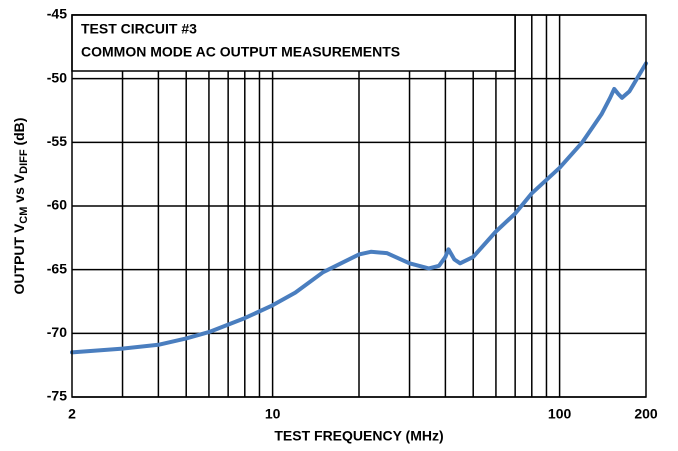 This screenshot has height=451, width=678. I want to click on y-axis-label-part: (dB), so click(19, 134).